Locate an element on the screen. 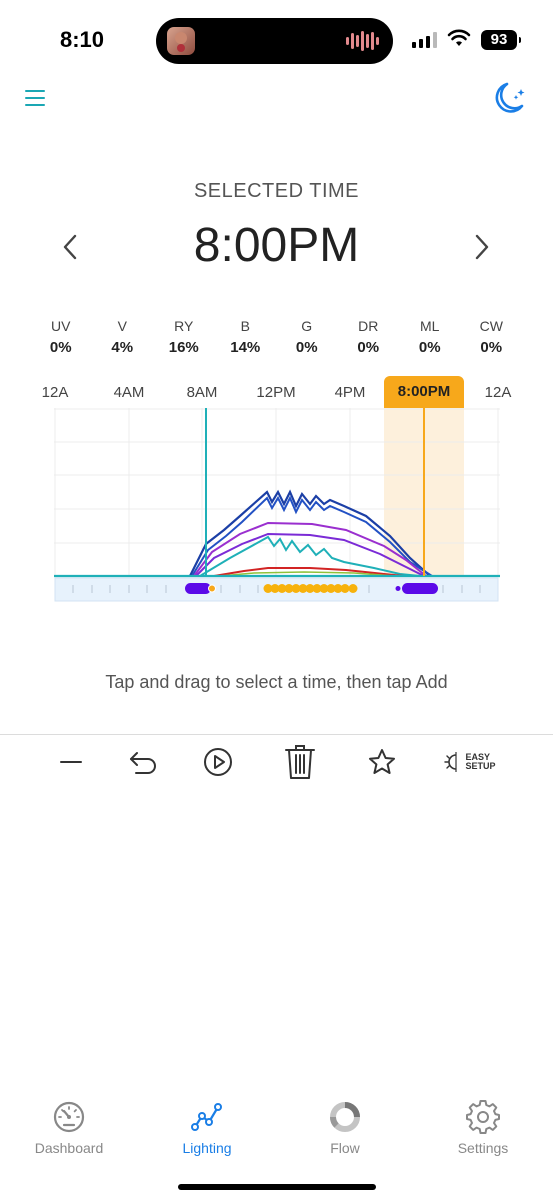 This screenshot has height=1200, width=553. timeline-ticks is located at coordinates (276, 589).